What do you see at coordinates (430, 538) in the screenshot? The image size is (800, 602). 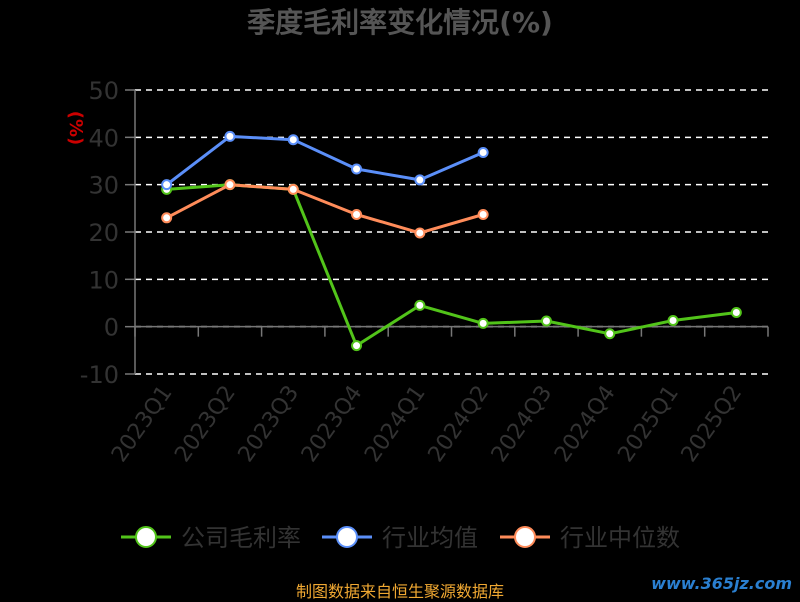 I see `legend-label: 行业均值` at bounding box center [430, 538].